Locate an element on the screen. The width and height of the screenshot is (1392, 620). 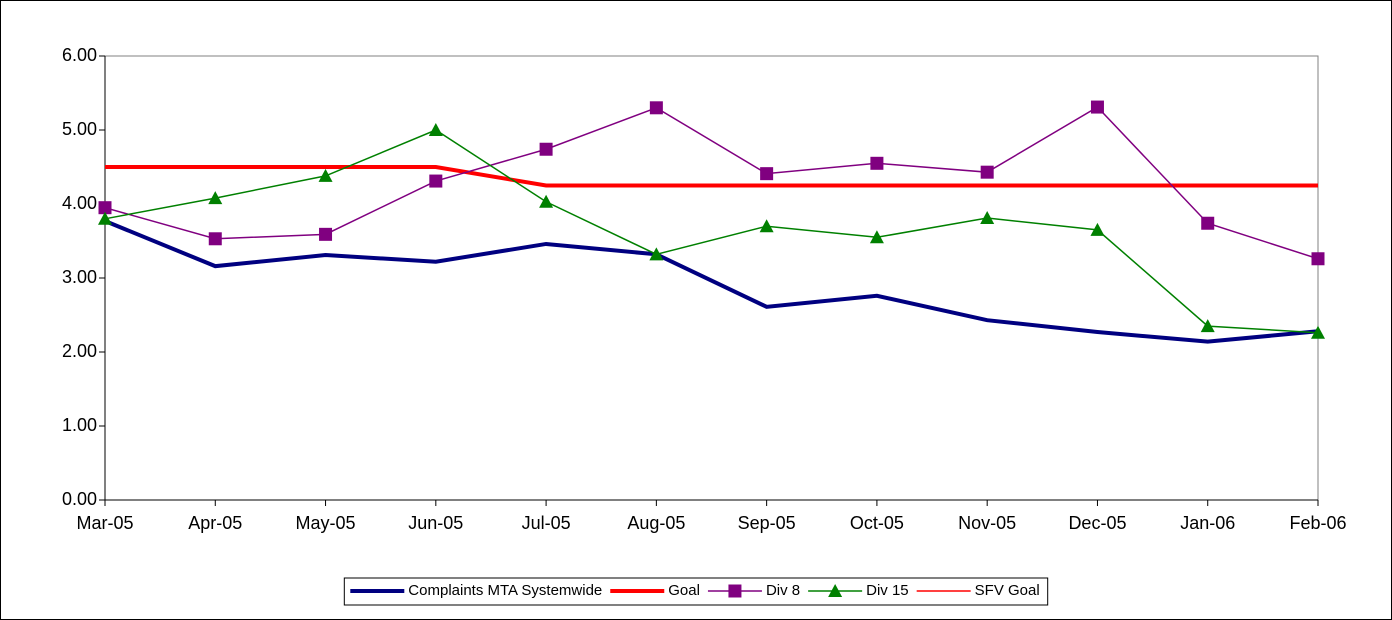
y-tick-label: 5.00 is located at coordinates (79, 129).